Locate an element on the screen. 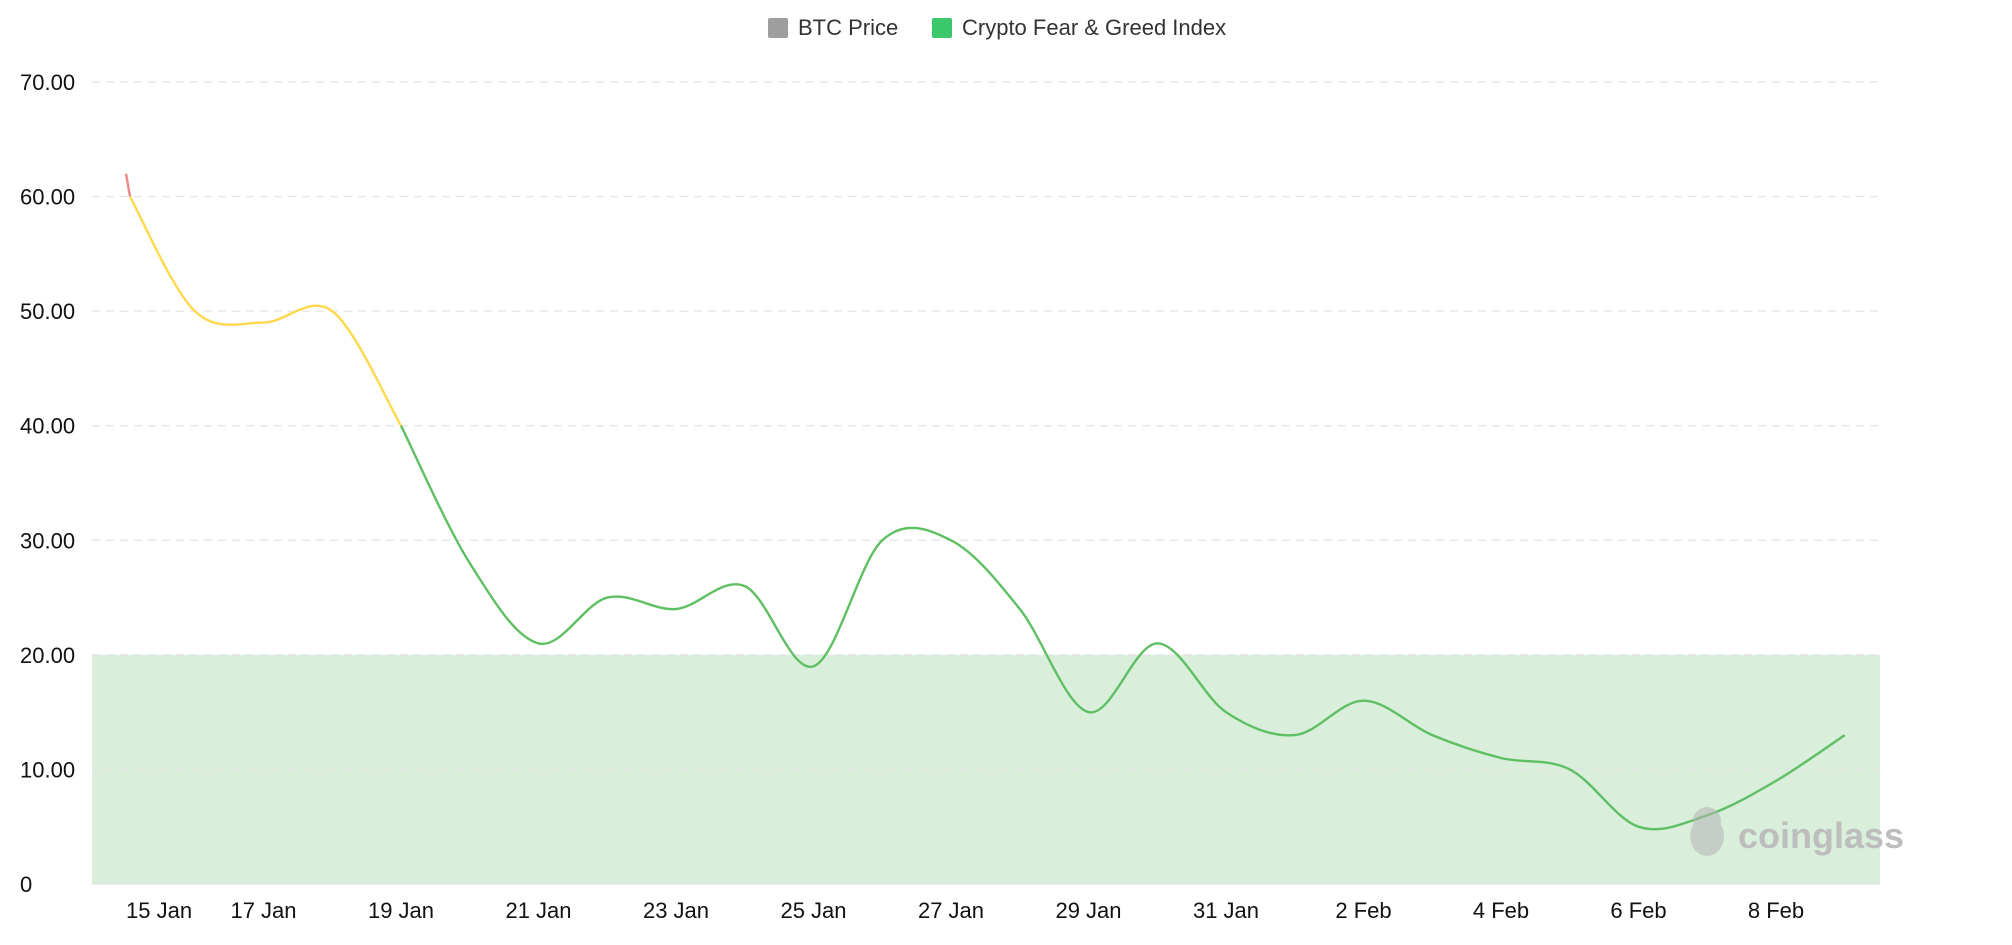 This screenshot has height=945, width=2012. x-tick-label-0: 15 Jan is located at coordinates (159, 910).